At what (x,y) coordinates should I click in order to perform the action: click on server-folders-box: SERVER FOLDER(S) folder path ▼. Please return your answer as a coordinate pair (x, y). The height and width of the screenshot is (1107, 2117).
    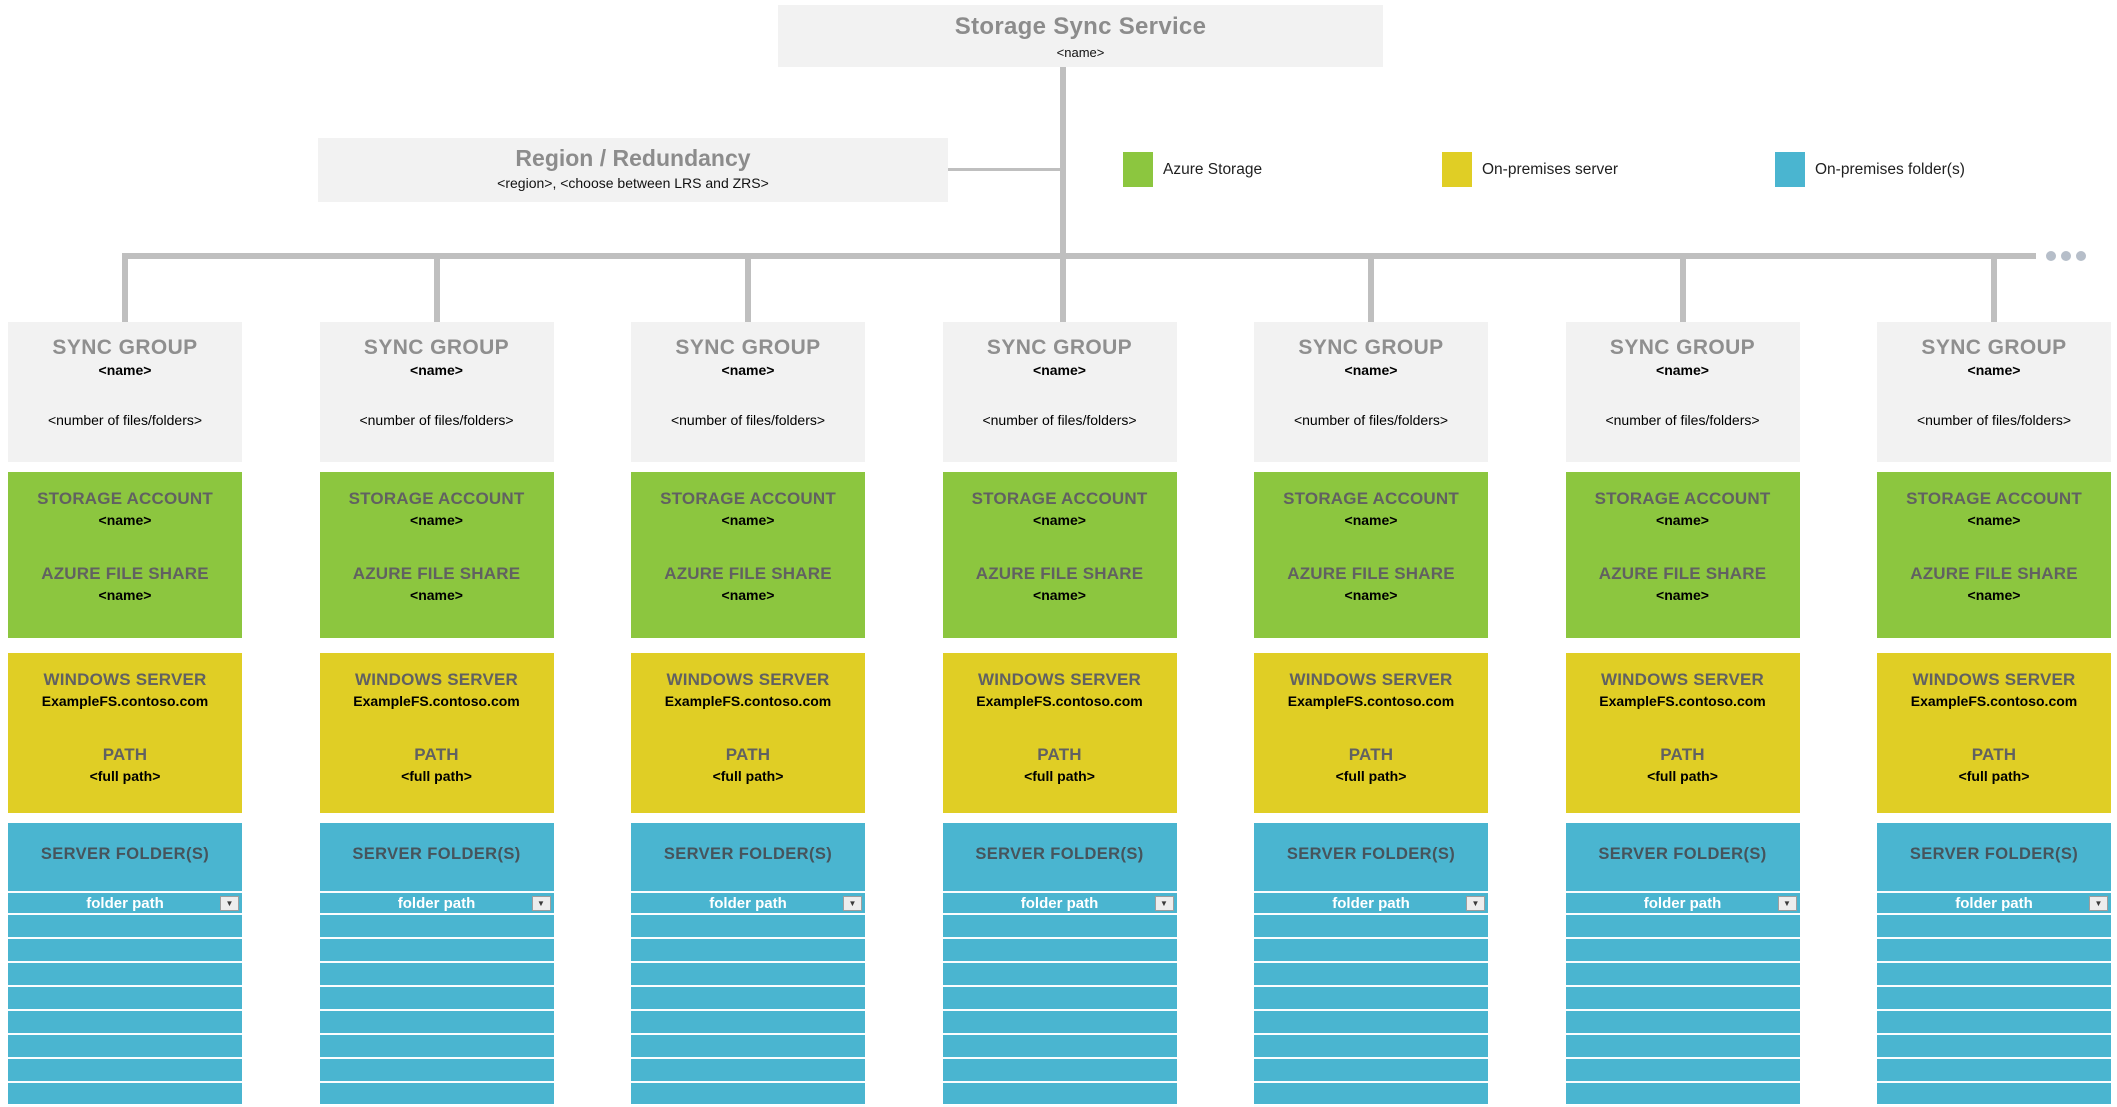
    Looking at the image, I should click on (1682, 965).